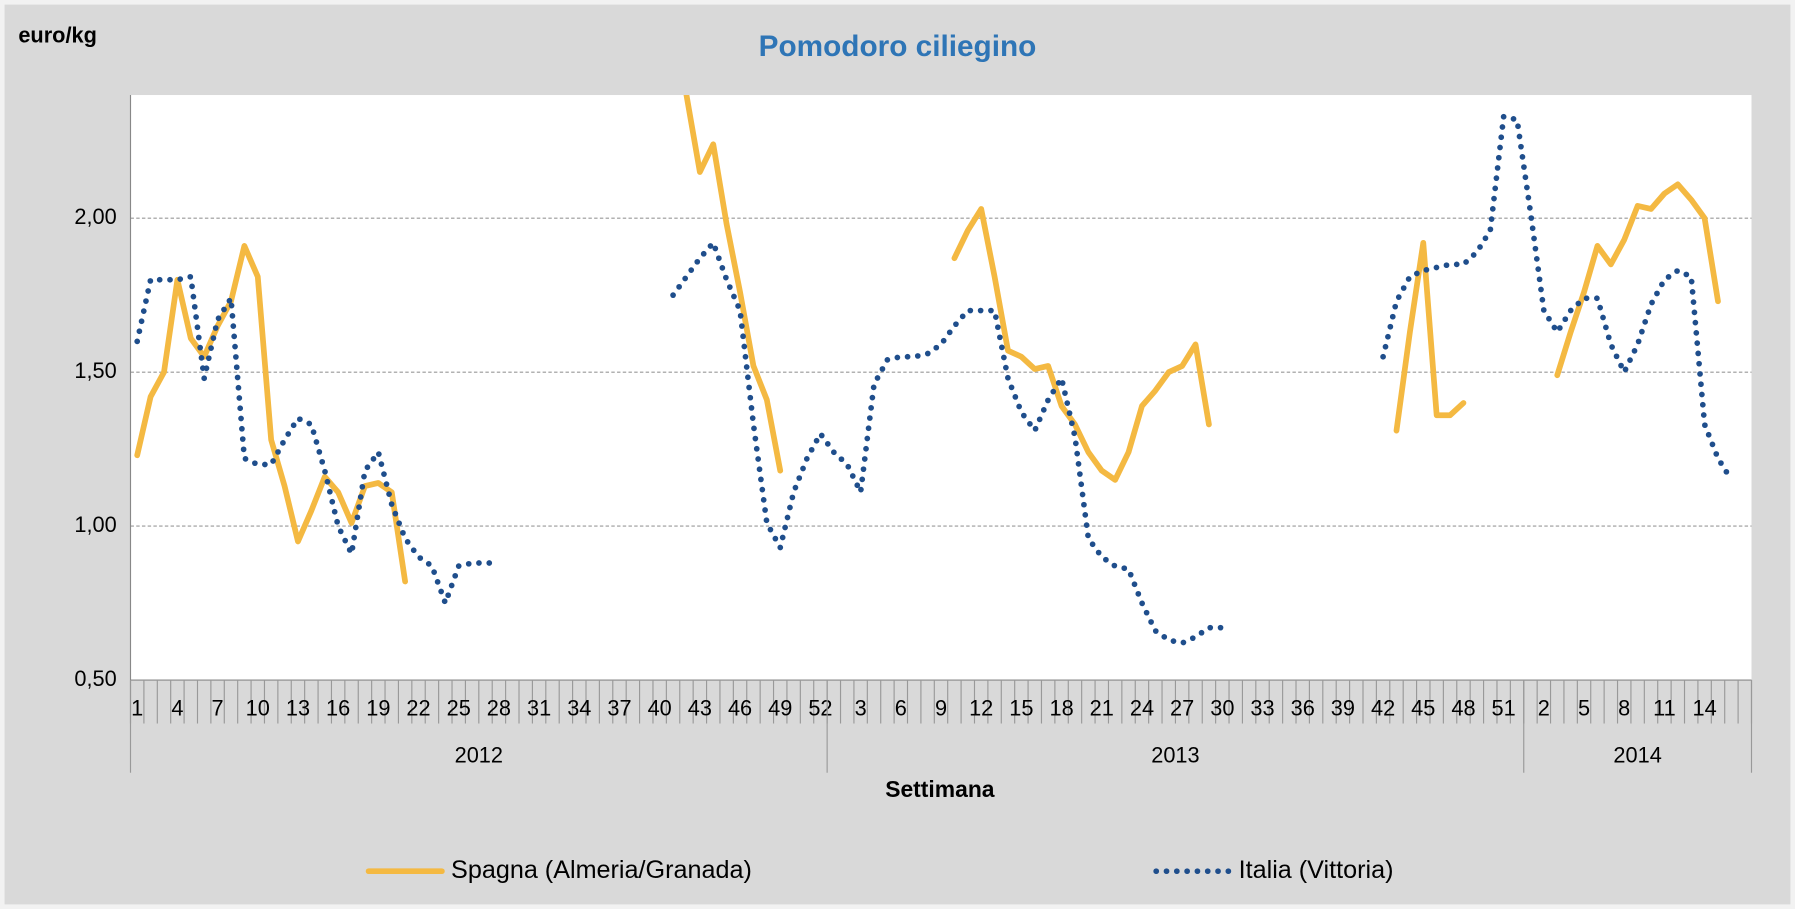 The image size is (1795, 909). Describe the element at coordinates (1021, 708) in the screenshot. I see `x-tick-label: 15` at that location.